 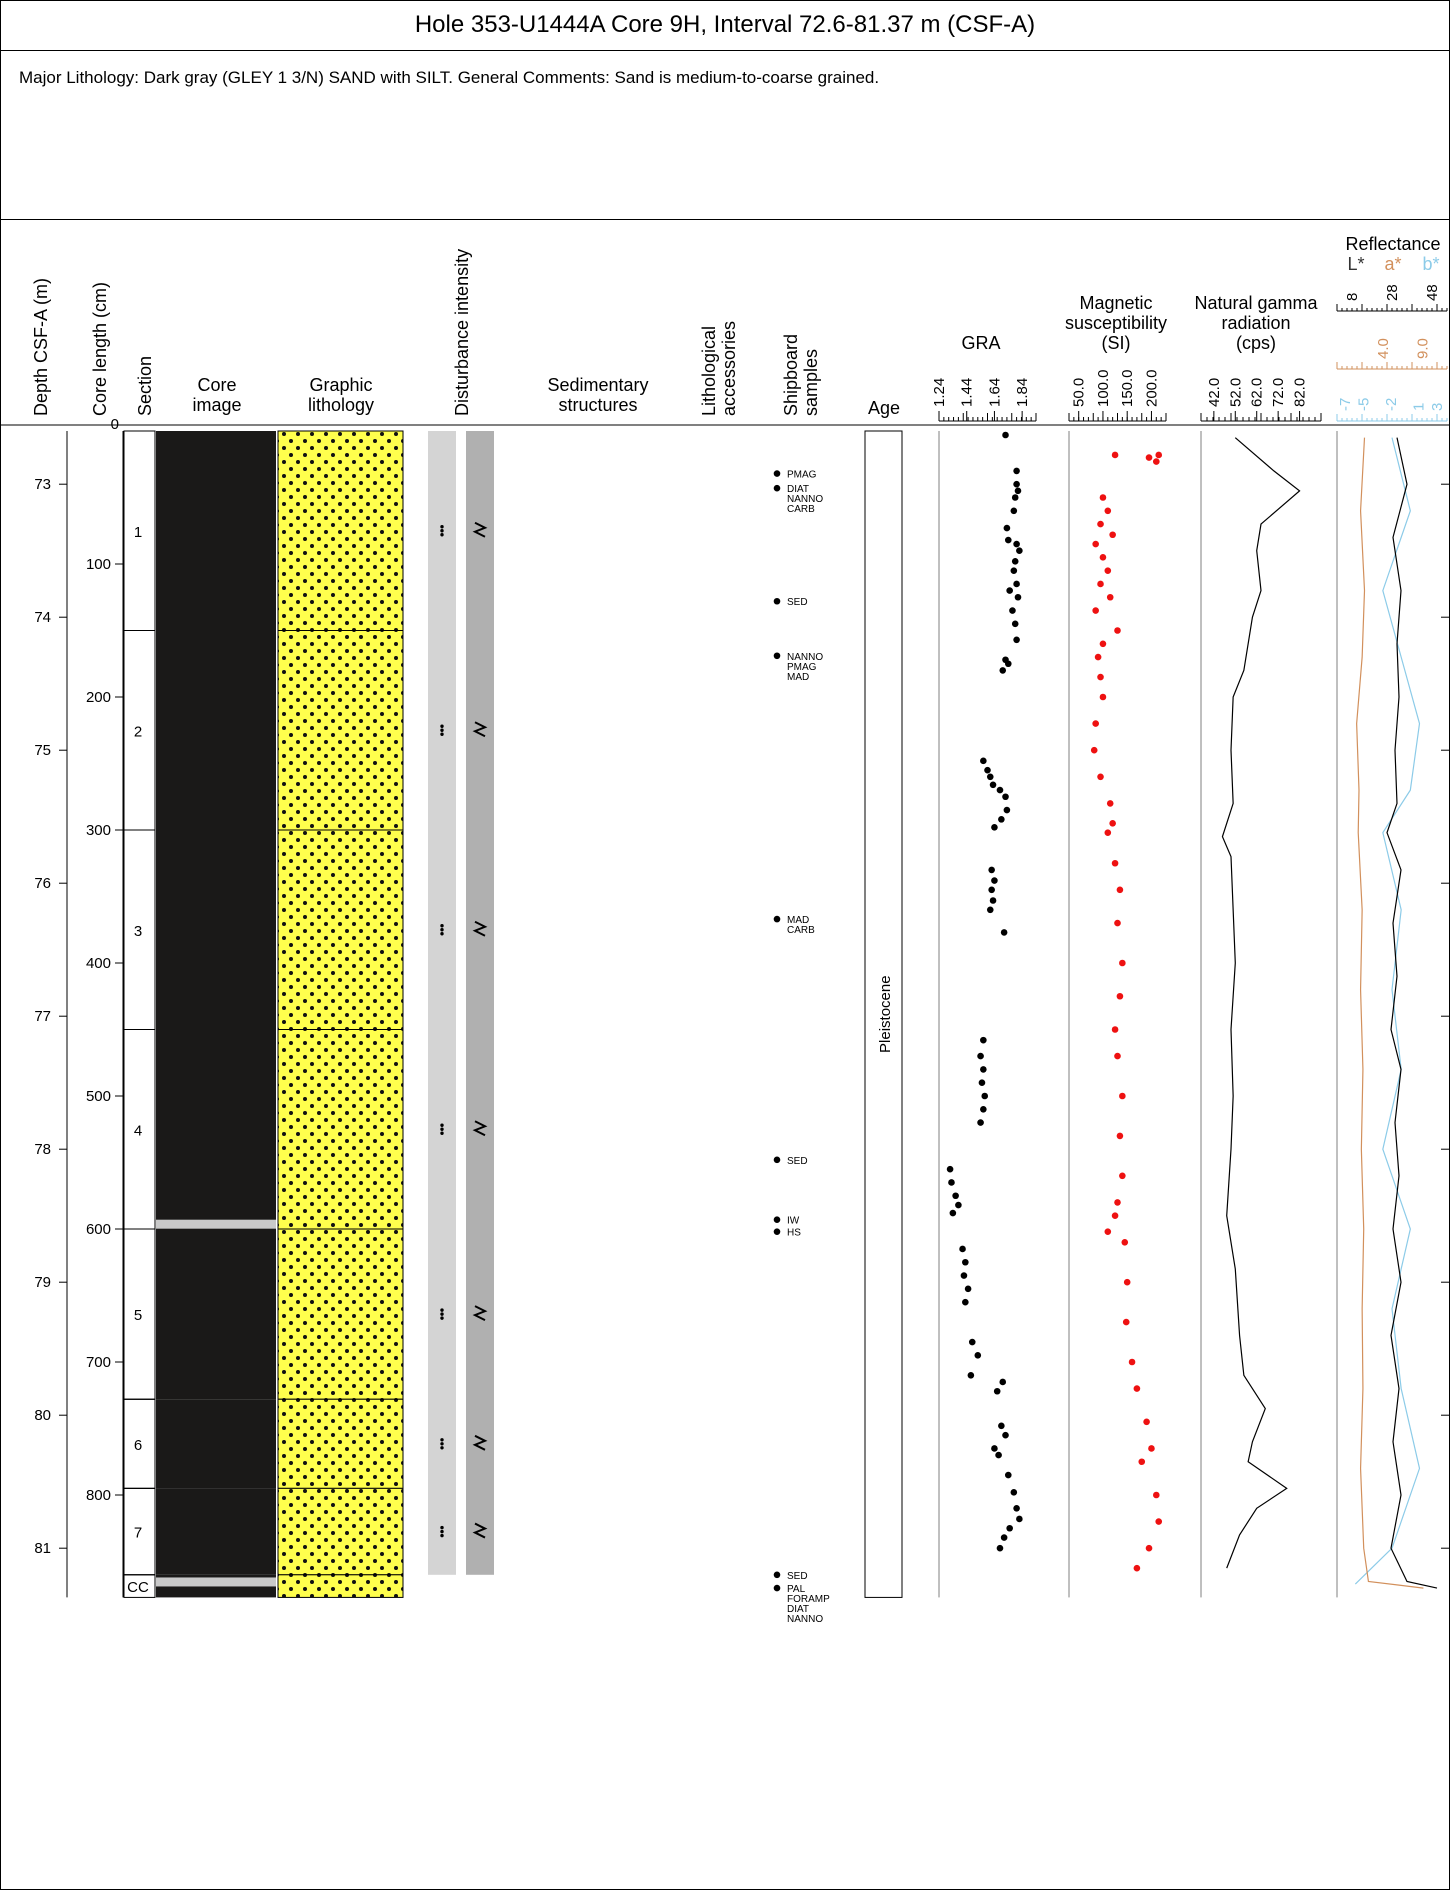 I want to click on length-tick-label: 400, so click(x=98, y=963).